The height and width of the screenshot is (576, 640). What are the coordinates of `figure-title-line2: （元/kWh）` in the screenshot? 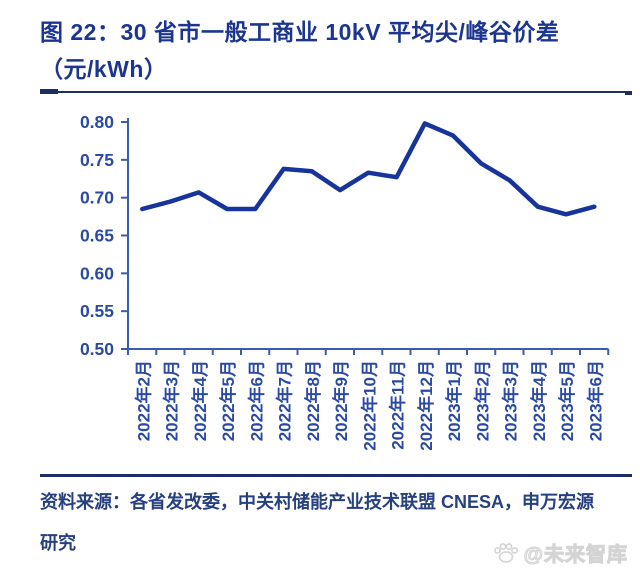 It's located at (104, 69).